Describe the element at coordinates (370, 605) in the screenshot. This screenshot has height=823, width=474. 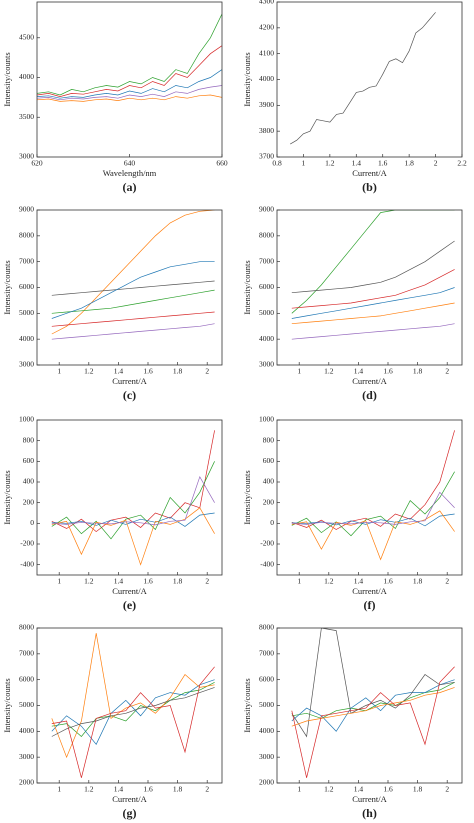
I see `panel-caption: (f)` at that location.